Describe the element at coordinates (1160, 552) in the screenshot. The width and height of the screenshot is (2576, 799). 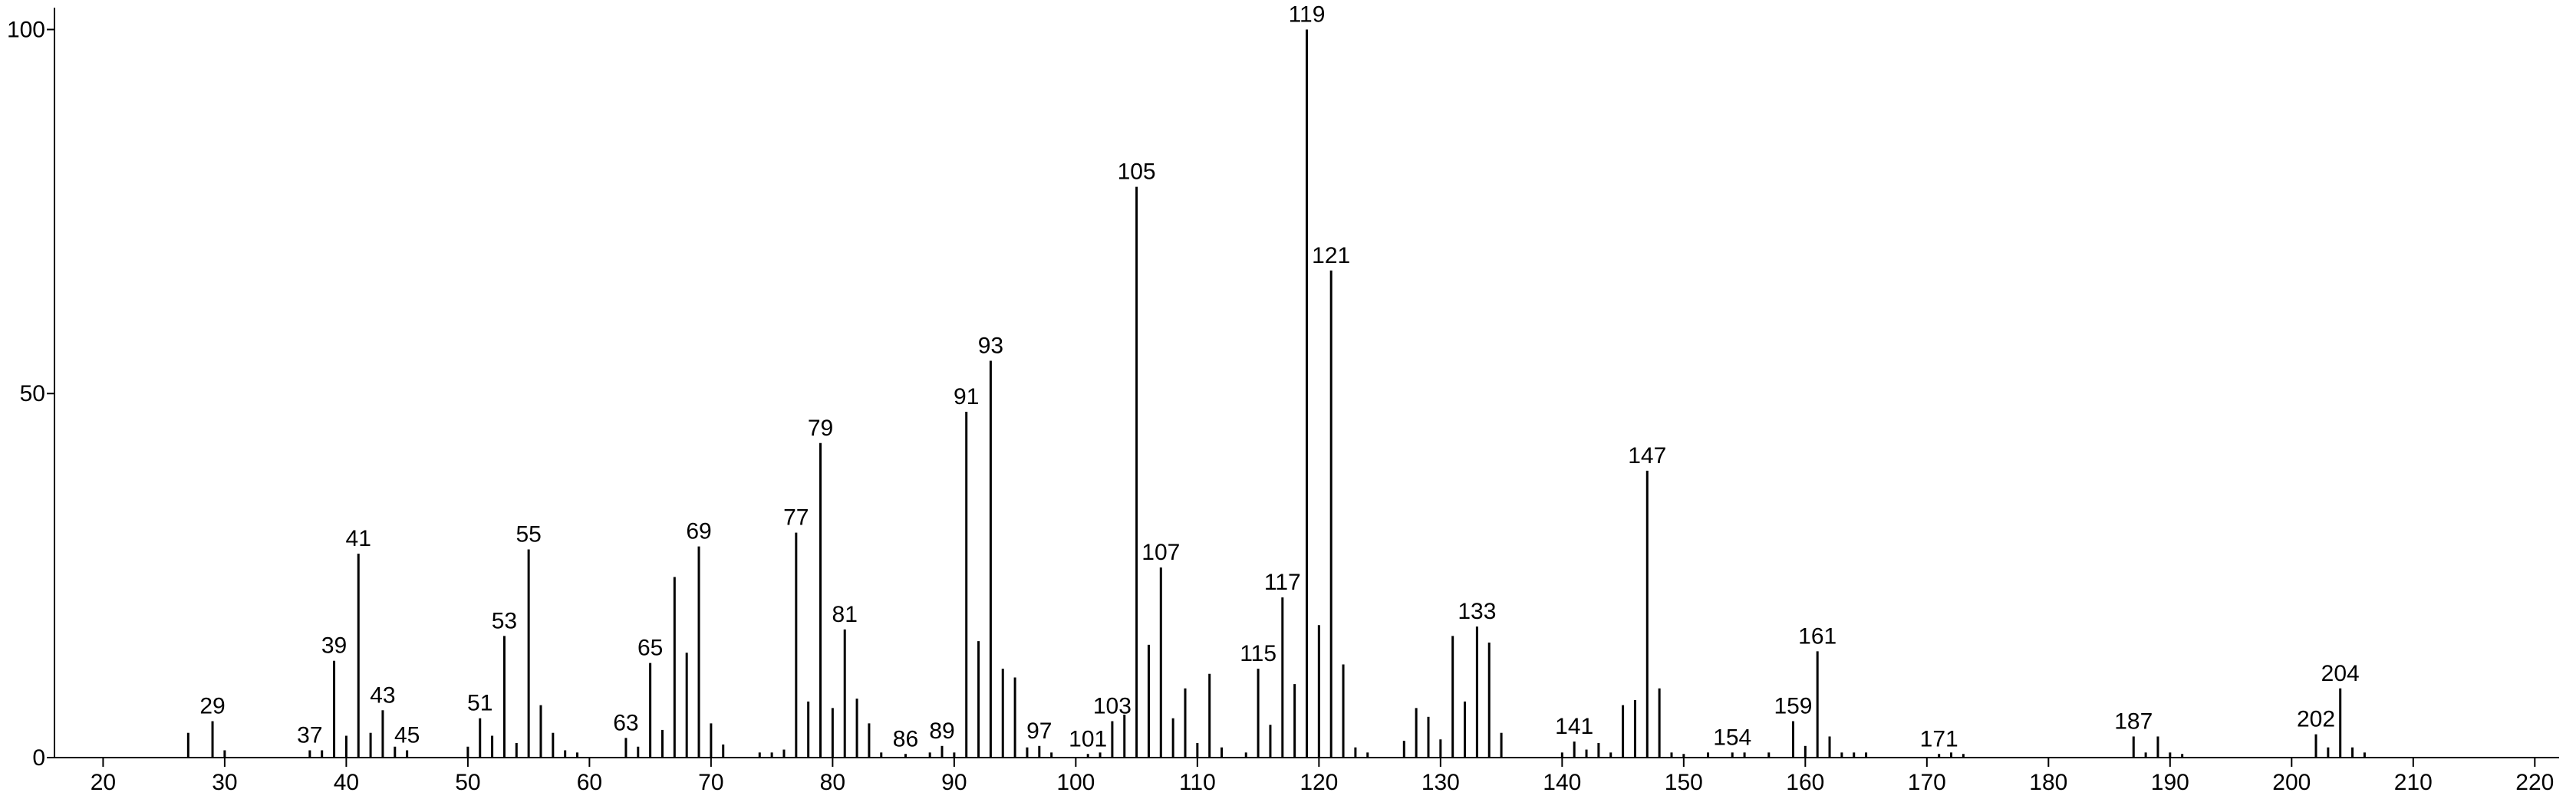
I see `peak-label: 107` at that location.